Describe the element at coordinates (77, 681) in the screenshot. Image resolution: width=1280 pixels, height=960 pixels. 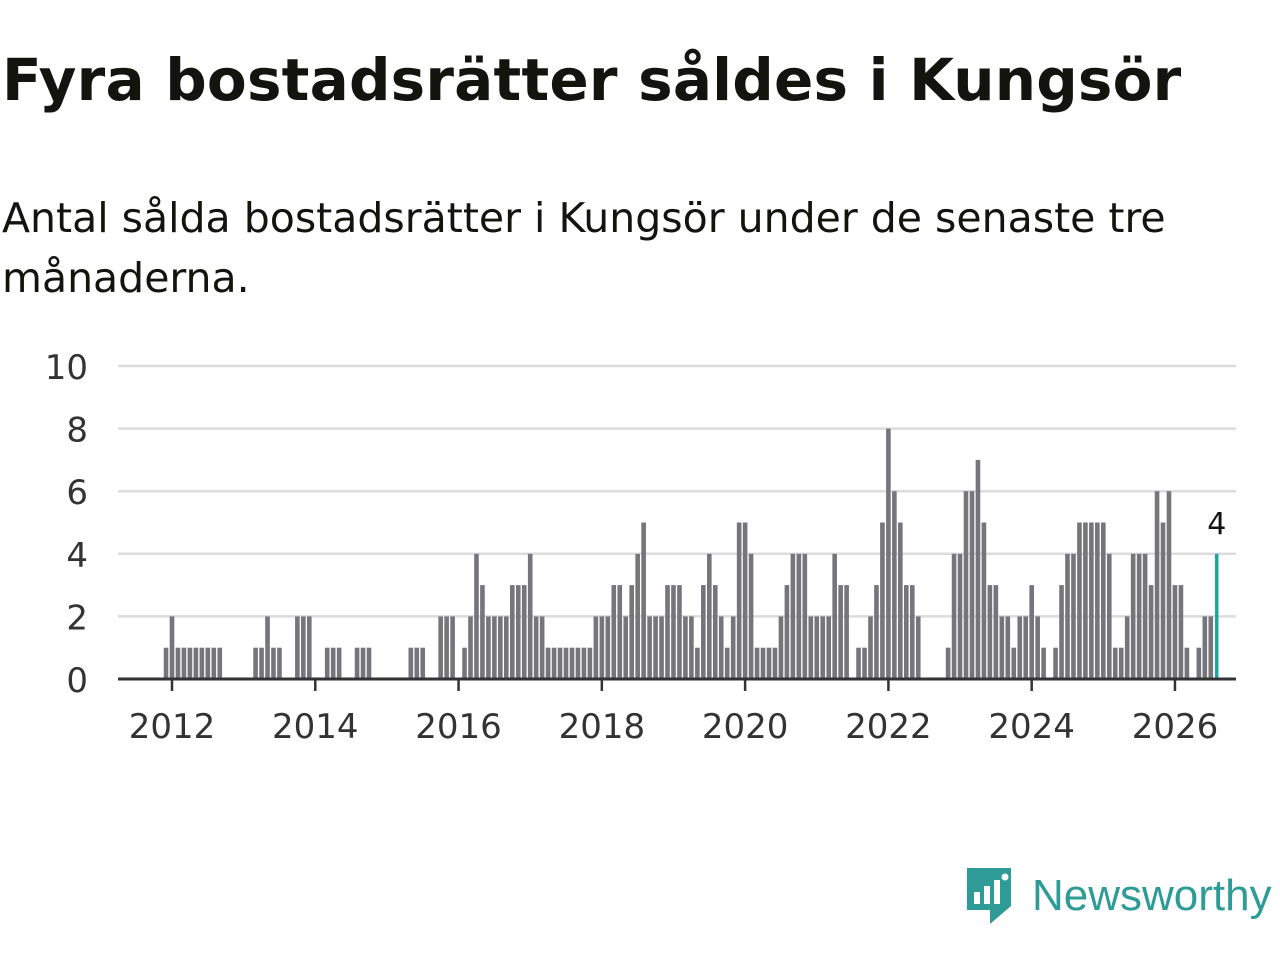
I see `y-tick-label: 0` at that location.